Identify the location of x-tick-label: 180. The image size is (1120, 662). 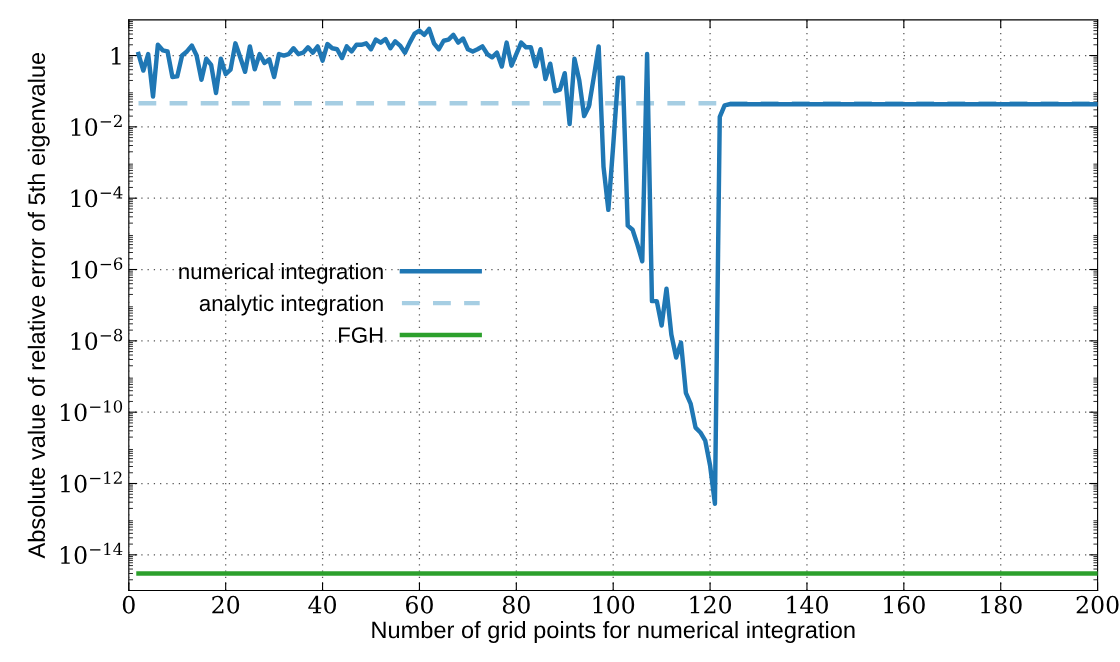
(1001, 604).